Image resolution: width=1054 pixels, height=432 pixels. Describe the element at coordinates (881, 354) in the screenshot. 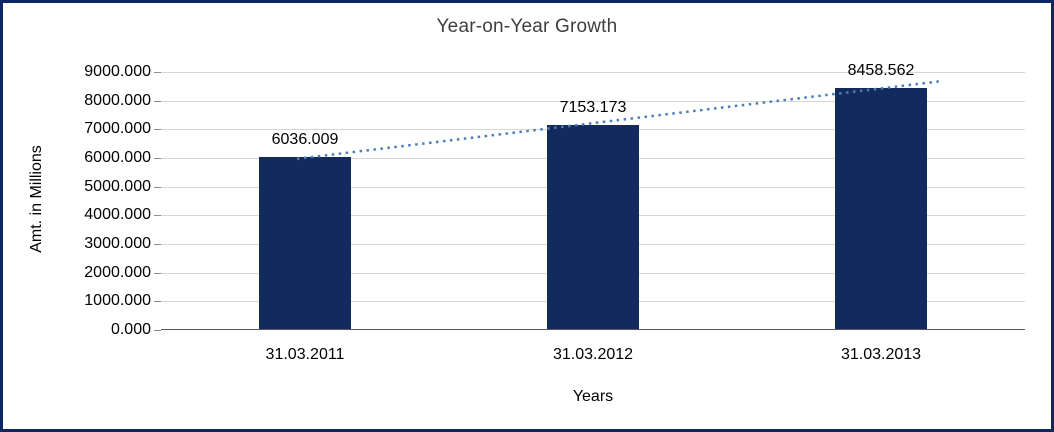

I see `x-tick-label: 31.03.2013` at that location.